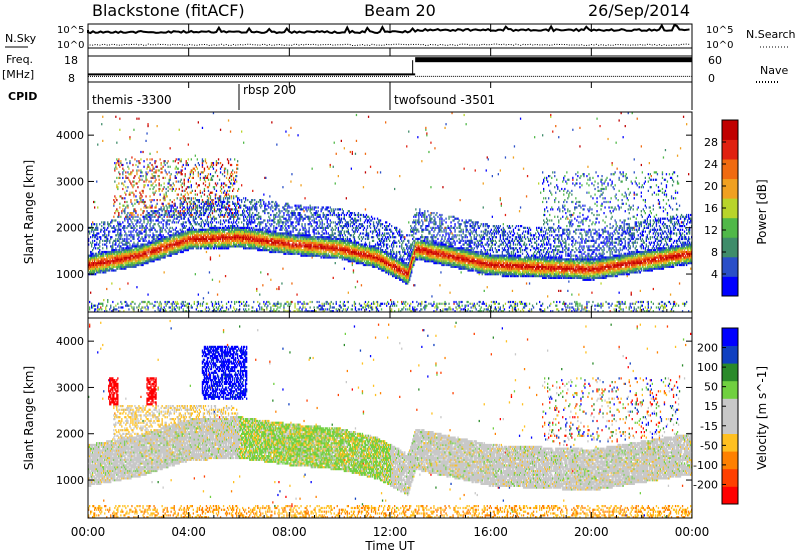 The image size is (800, 558). Describe the element at coordinates (71, 78) in the screenshot. I see `freq-tick-low: 8` at that location.